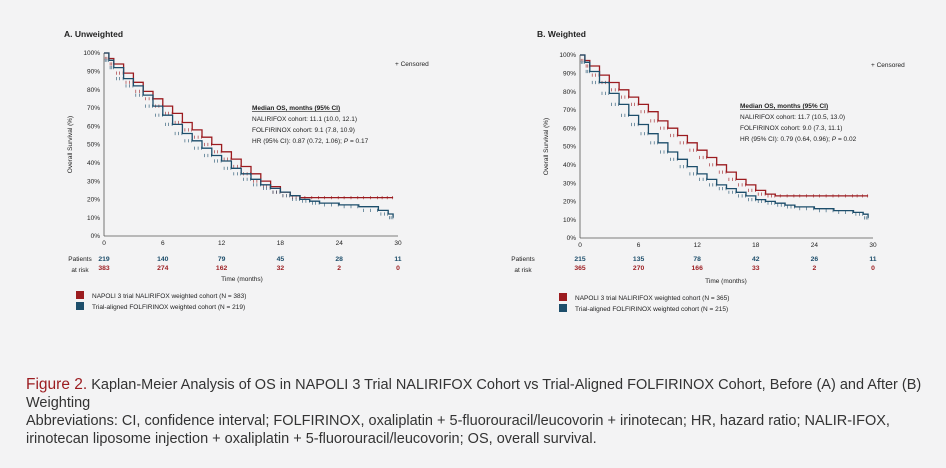  Describe the element at coordinates (281, 268) in the screenshot. I see `risk-count-nalirifox: 32` at that location.